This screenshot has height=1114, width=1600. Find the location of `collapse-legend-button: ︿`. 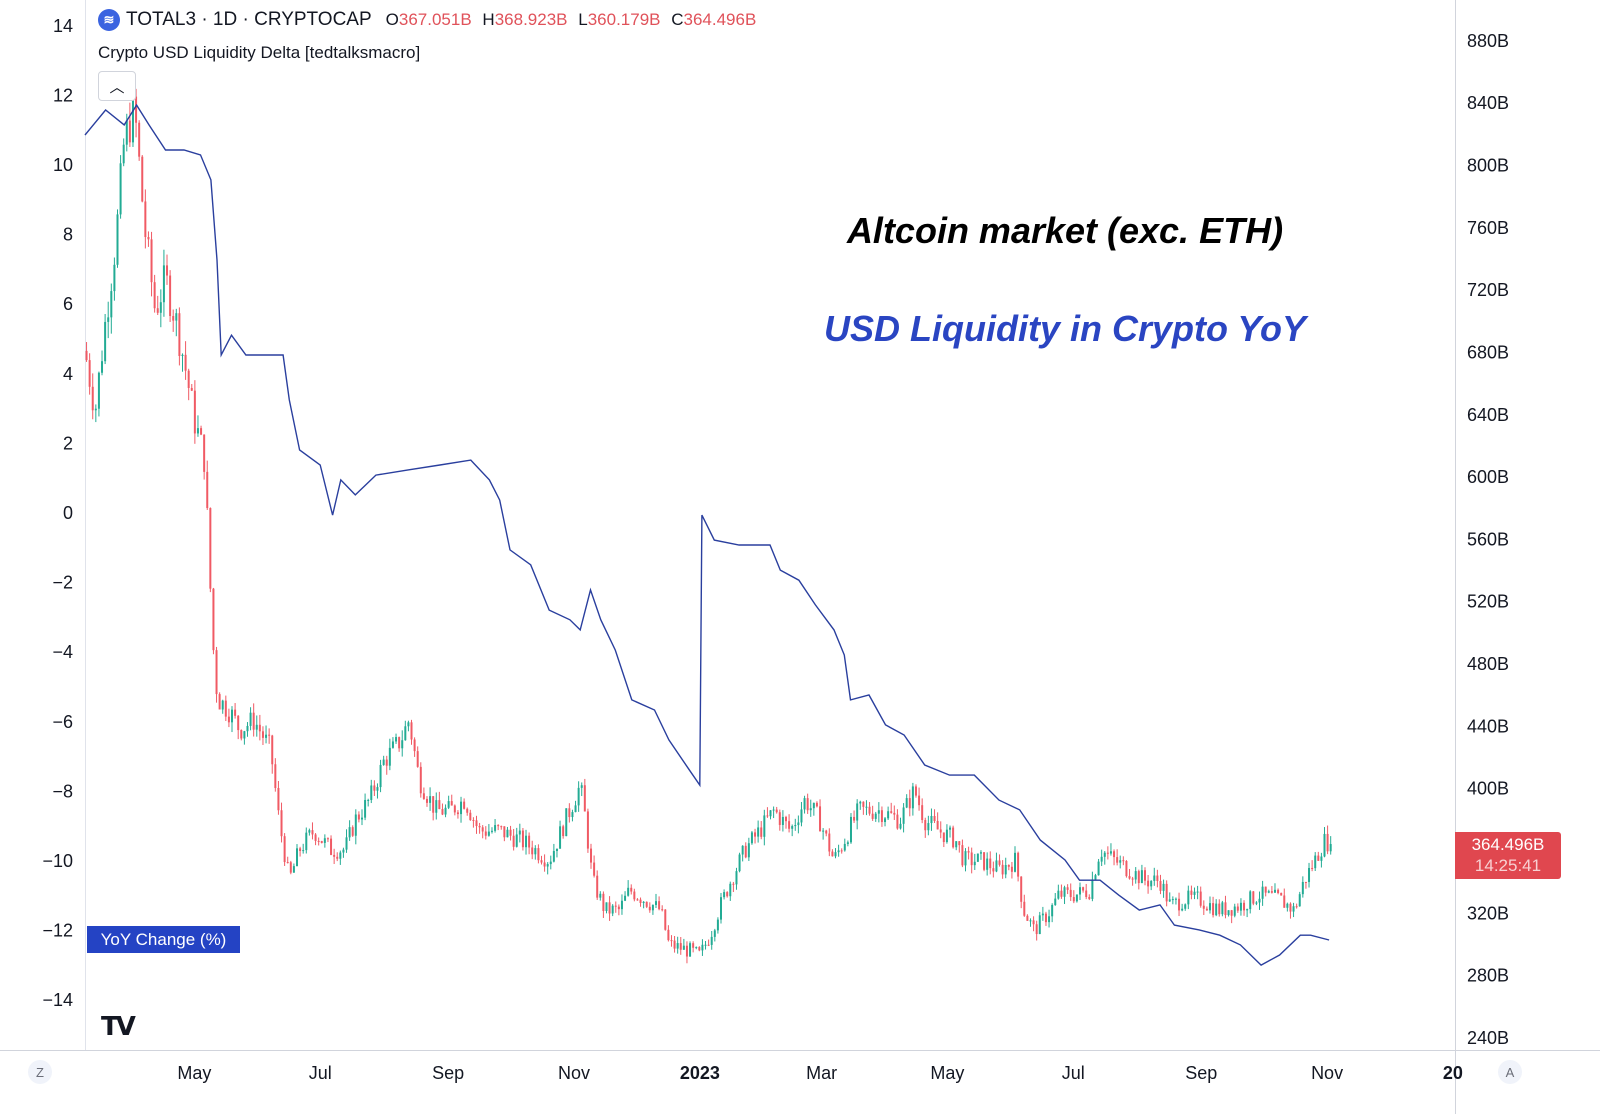

collapse-legend-button: ︿ is located at coordinates (117, 86).